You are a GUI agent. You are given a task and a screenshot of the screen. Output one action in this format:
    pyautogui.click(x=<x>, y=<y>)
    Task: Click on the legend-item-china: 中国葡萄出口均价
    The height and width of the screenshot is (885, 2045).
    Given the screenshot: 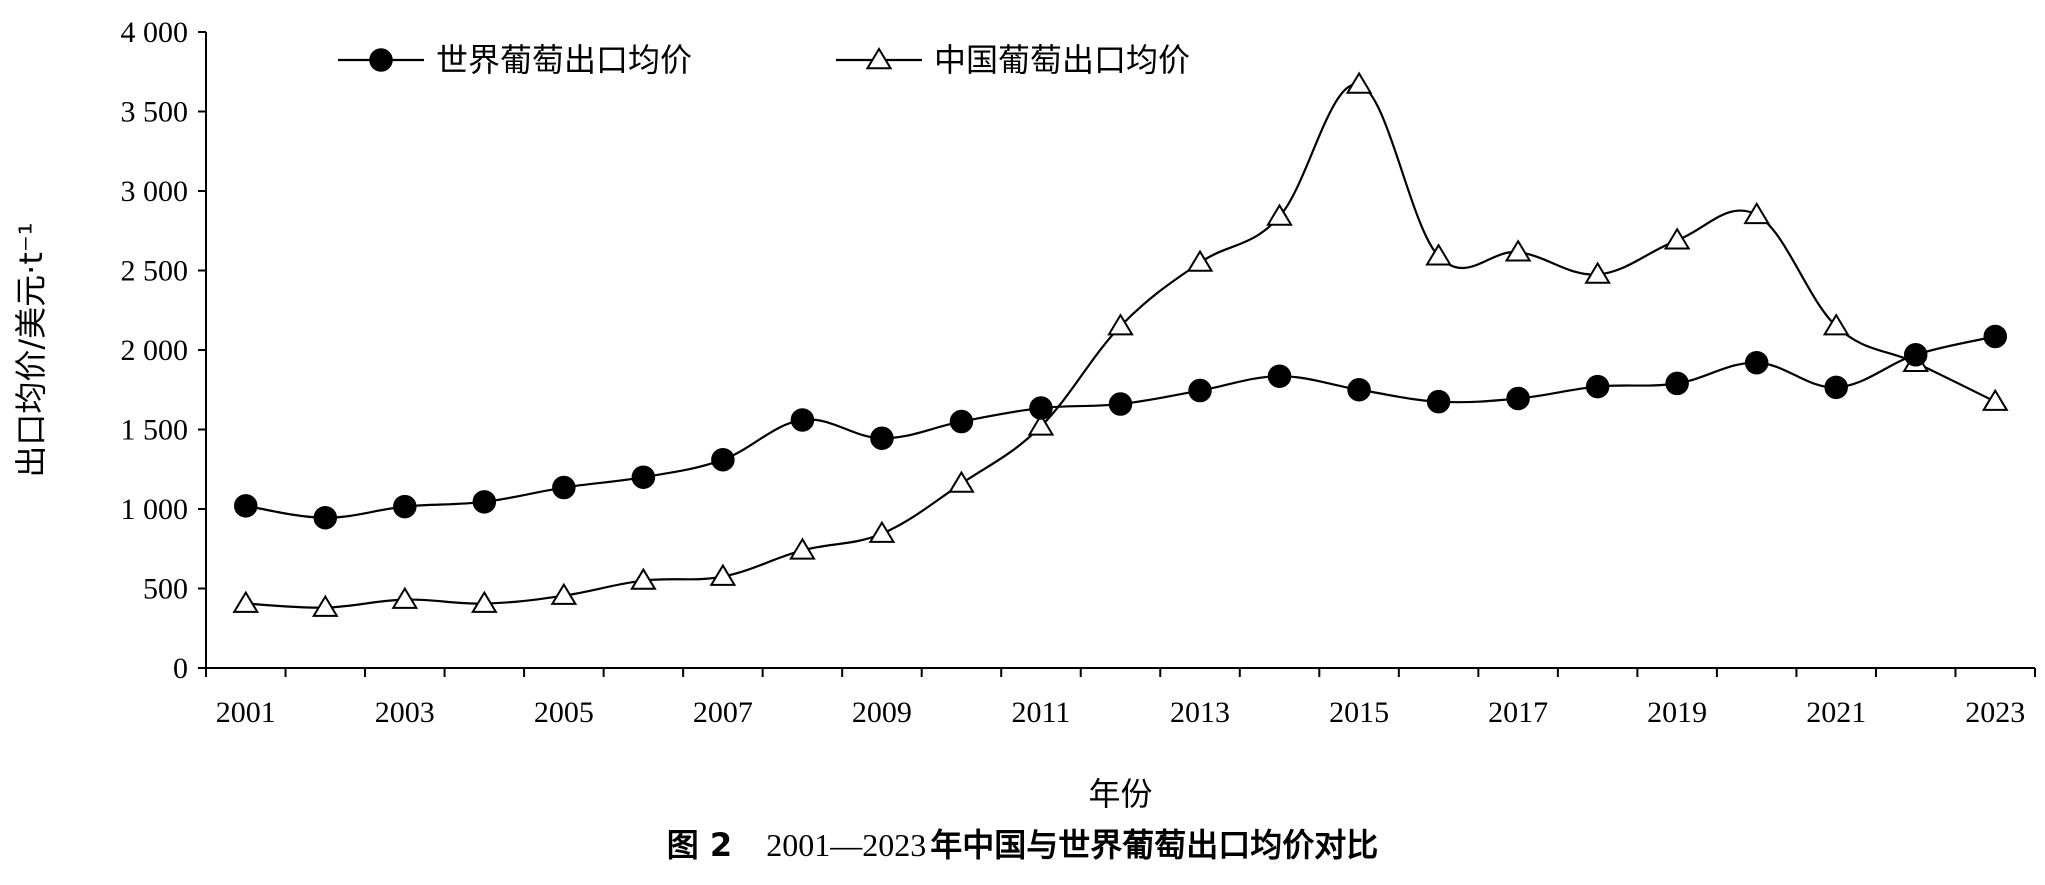 What is the action you would take?
    pyautogui.click(x=1013, y=60)
    